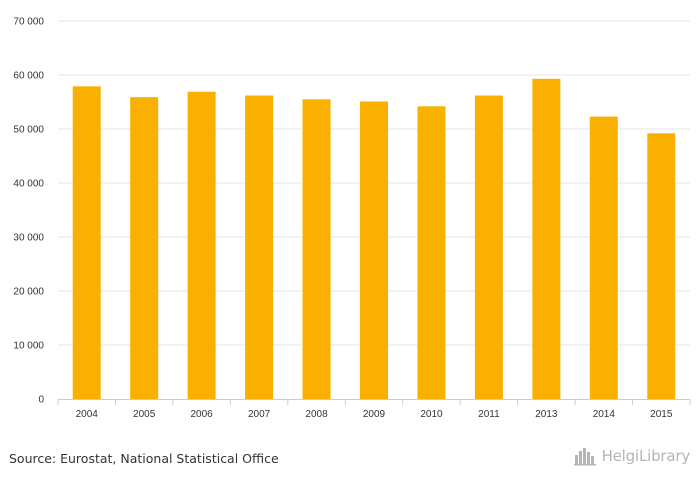 This screenshot has height=483, width=700. Describe the element at coordinates (28, 184) in the screenshot. I see `y-tick-label: 40 000` at that location.